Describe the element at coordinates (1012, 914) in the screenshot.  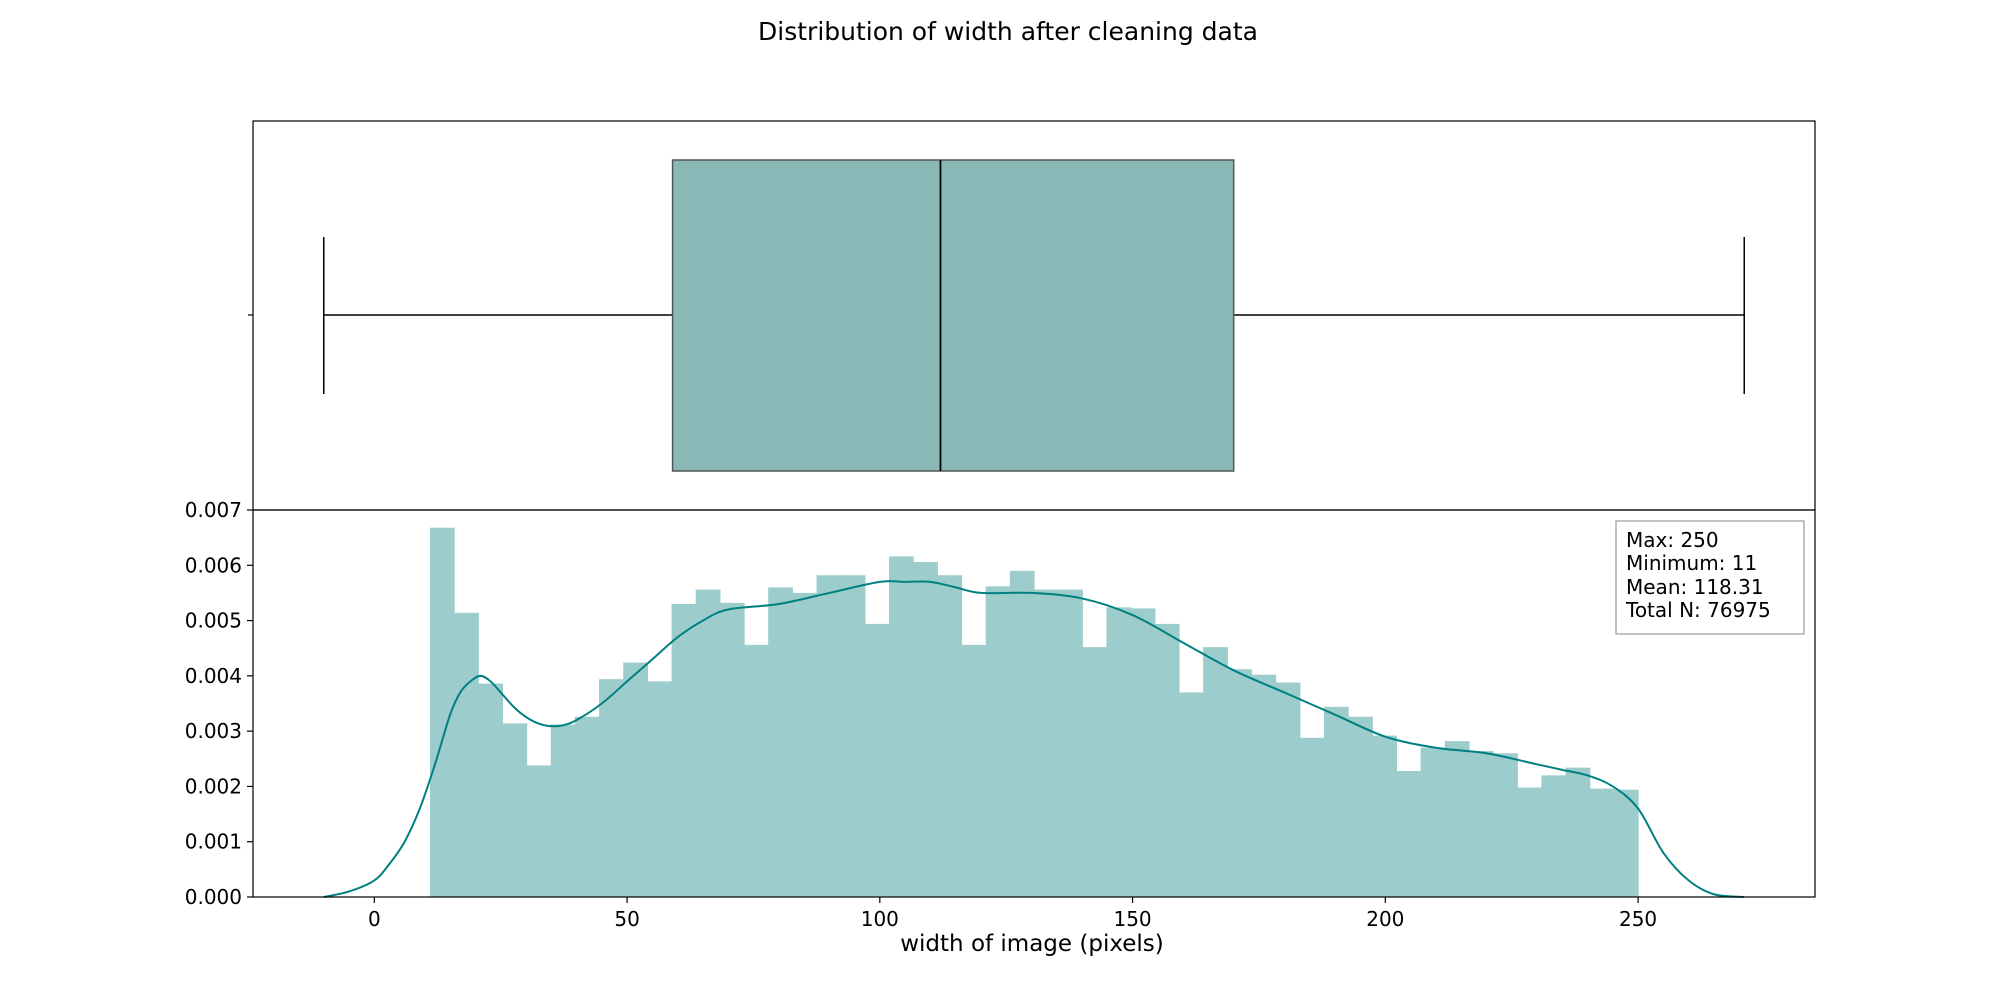
I see `x-axis-ticks: 0 50 100 150 200 250` at that location.